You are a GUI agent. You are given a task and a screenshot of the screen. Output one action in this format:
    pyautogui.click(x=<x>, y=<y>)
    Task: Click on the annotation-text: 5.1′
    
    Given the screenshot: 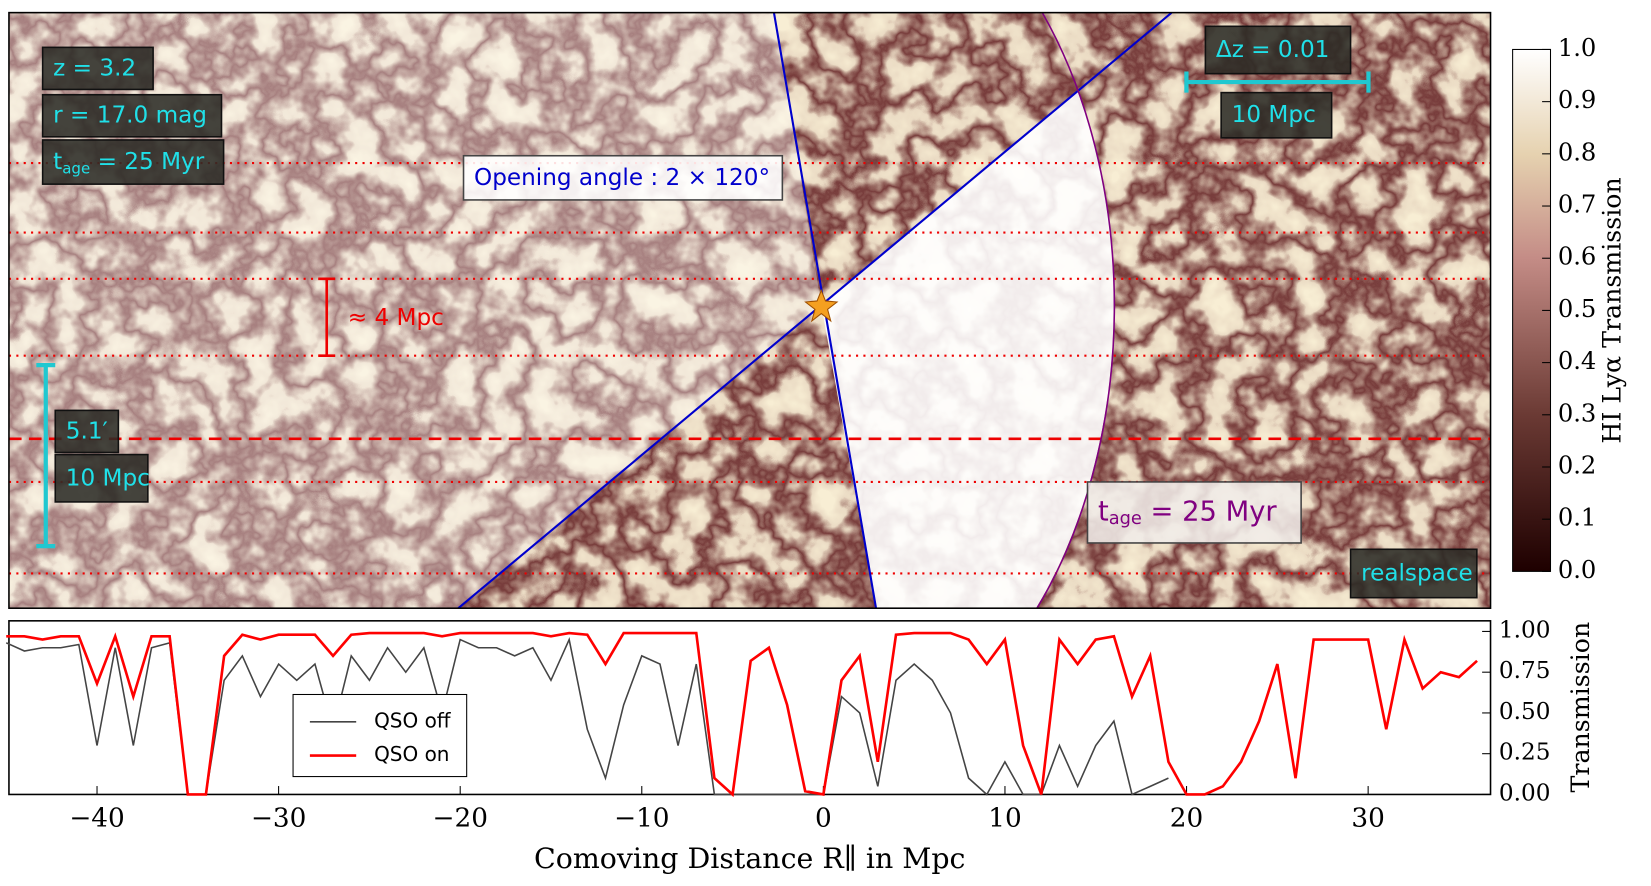 What is the action you would take?
    pyautogui.click(x=87, y=431)
    